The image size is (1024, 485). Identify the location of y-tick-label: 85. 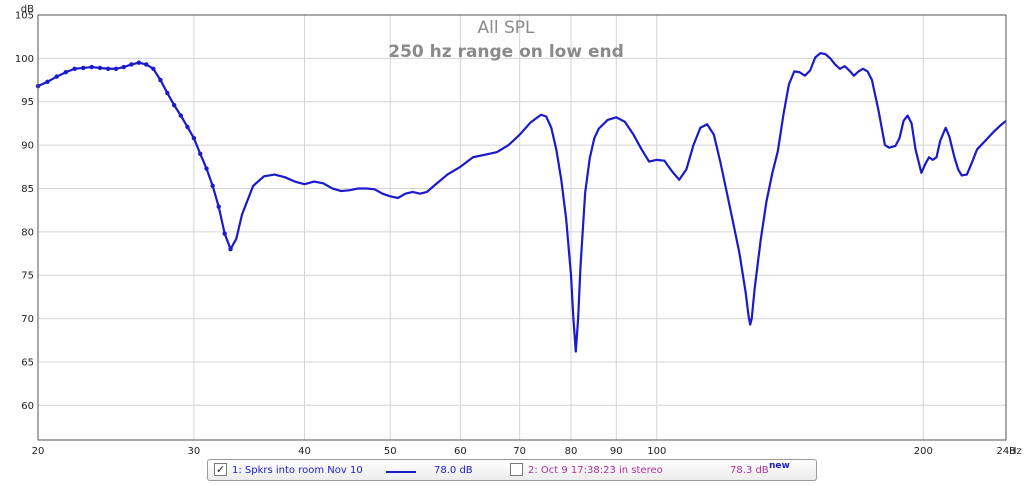
(27, 189).